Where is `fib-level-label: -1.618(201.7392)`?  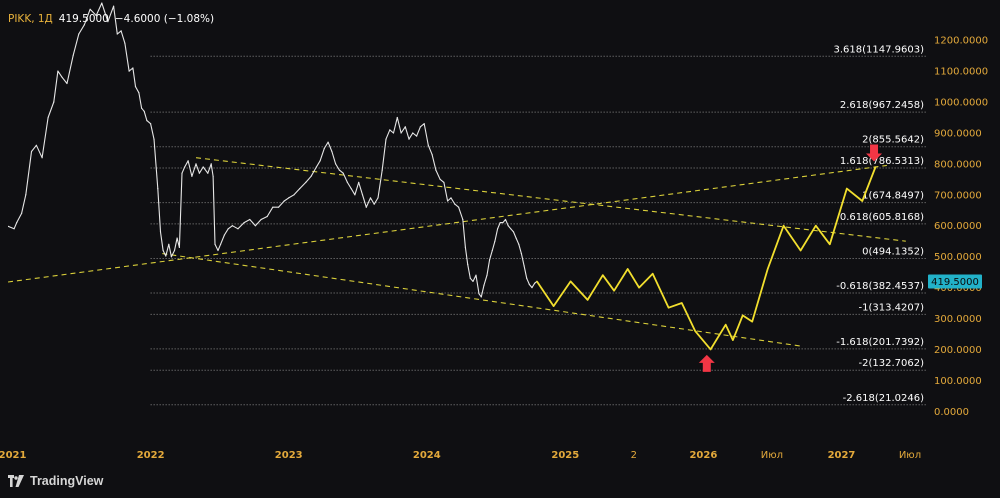 fib-level-label: -1.618(201.7392) is located at coordinates (880, 342).